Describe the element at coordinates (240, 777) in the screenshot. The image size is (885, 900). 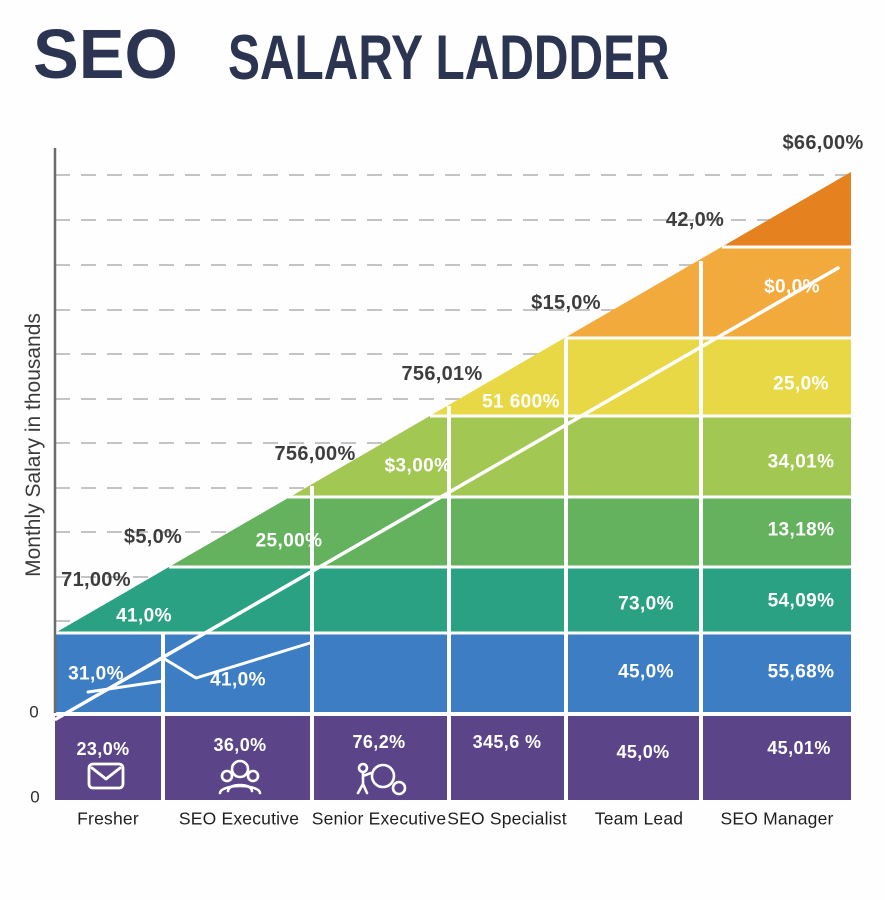
I see `team-icon` at that location.